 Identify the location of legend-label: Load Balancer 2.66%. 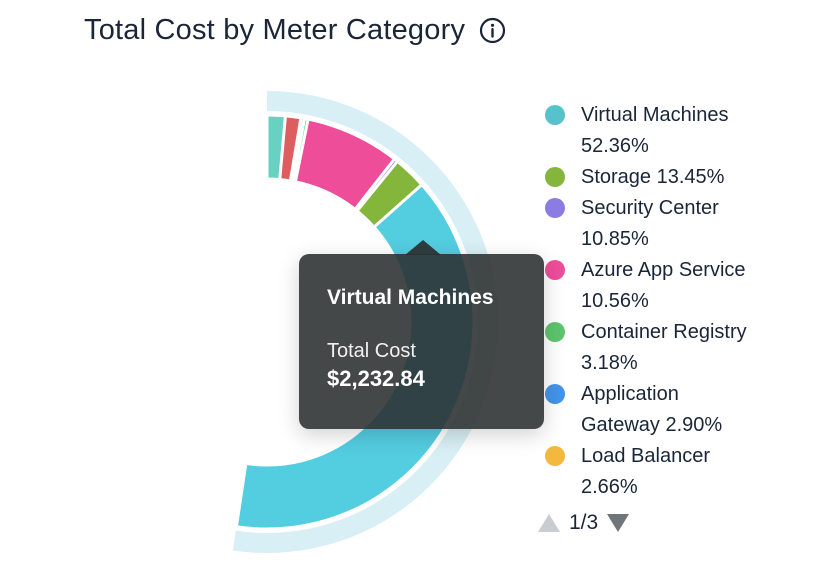
(645, 470).